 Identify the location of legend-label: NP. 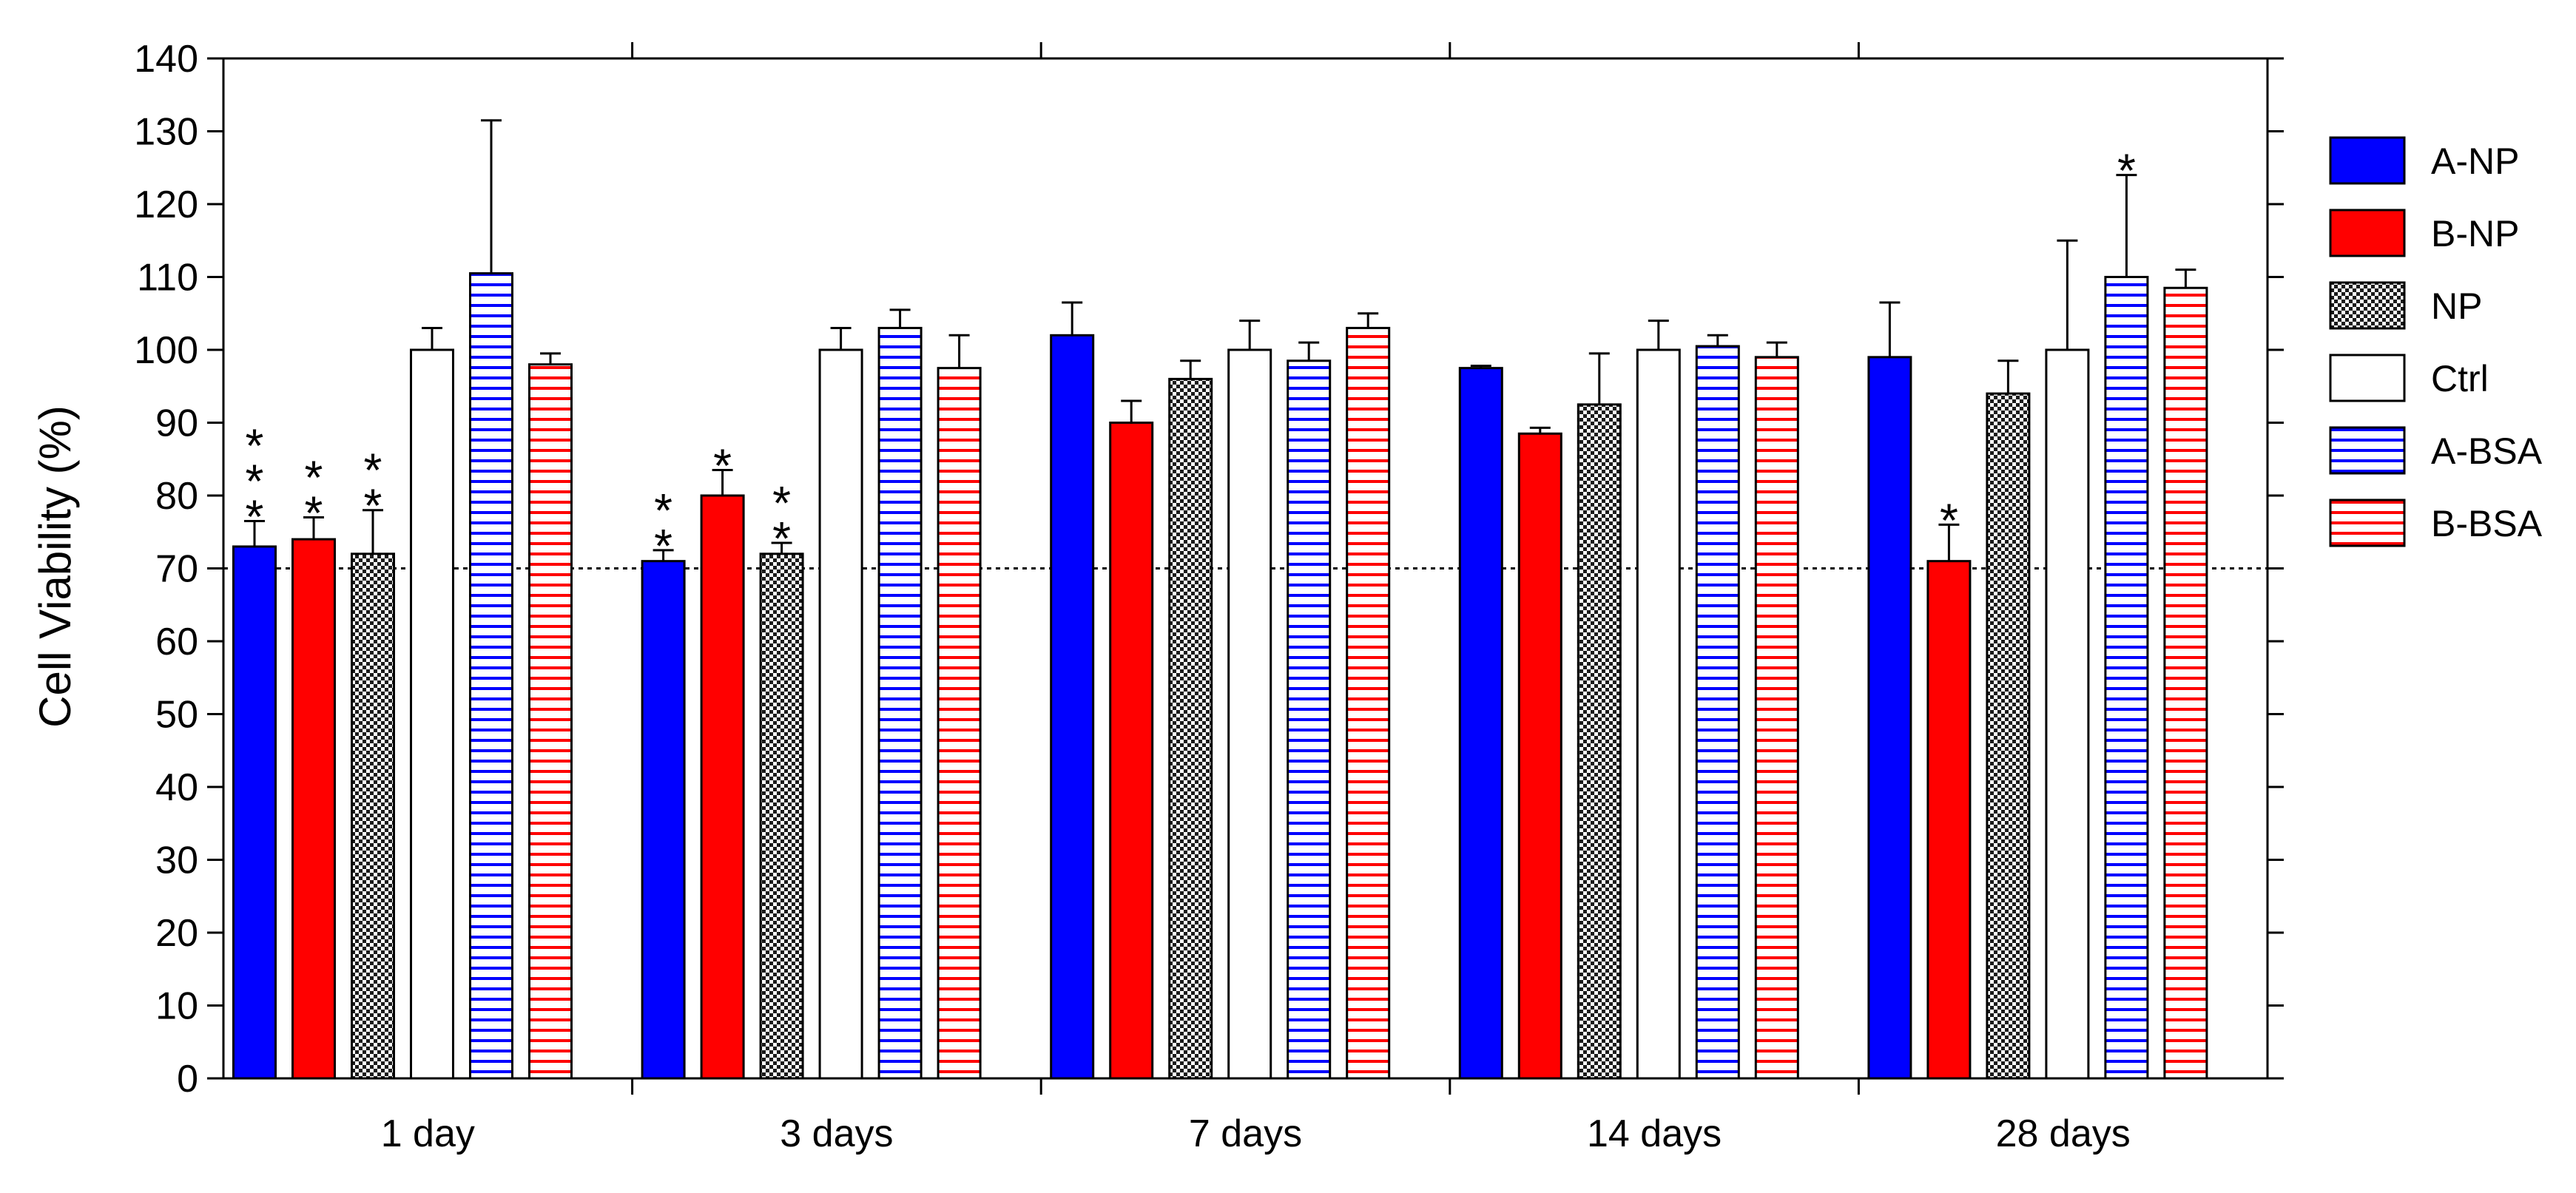
(2456, 306).